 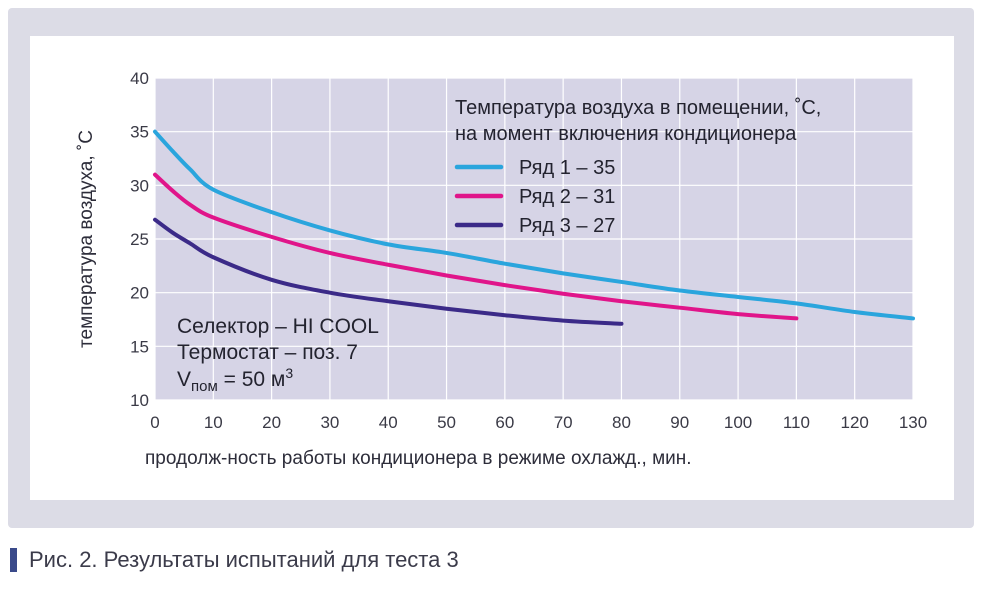 I want to click on y-tick-labels: 10 15 20 25 30 35 40, so click(x=139, y=239).